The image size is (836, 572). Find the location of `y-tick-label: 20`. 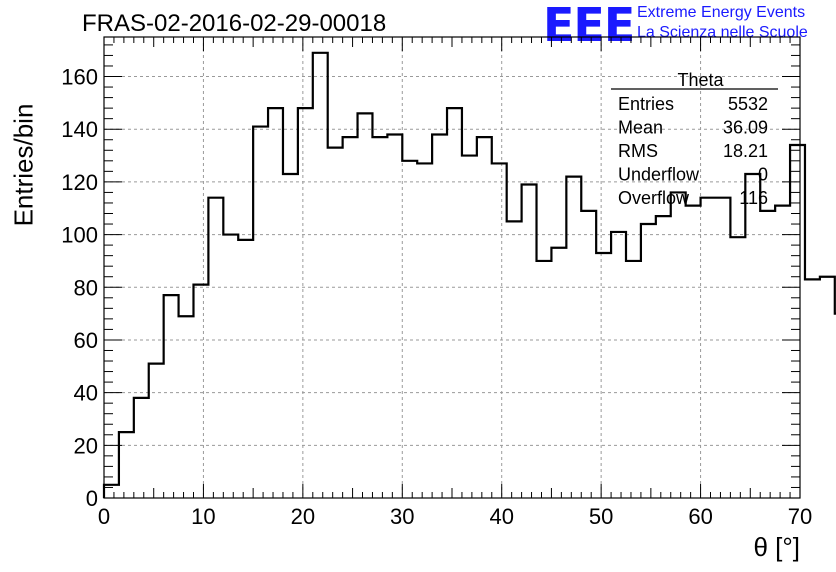

y-tick-label: 20 is located at coordinates (86, 445).